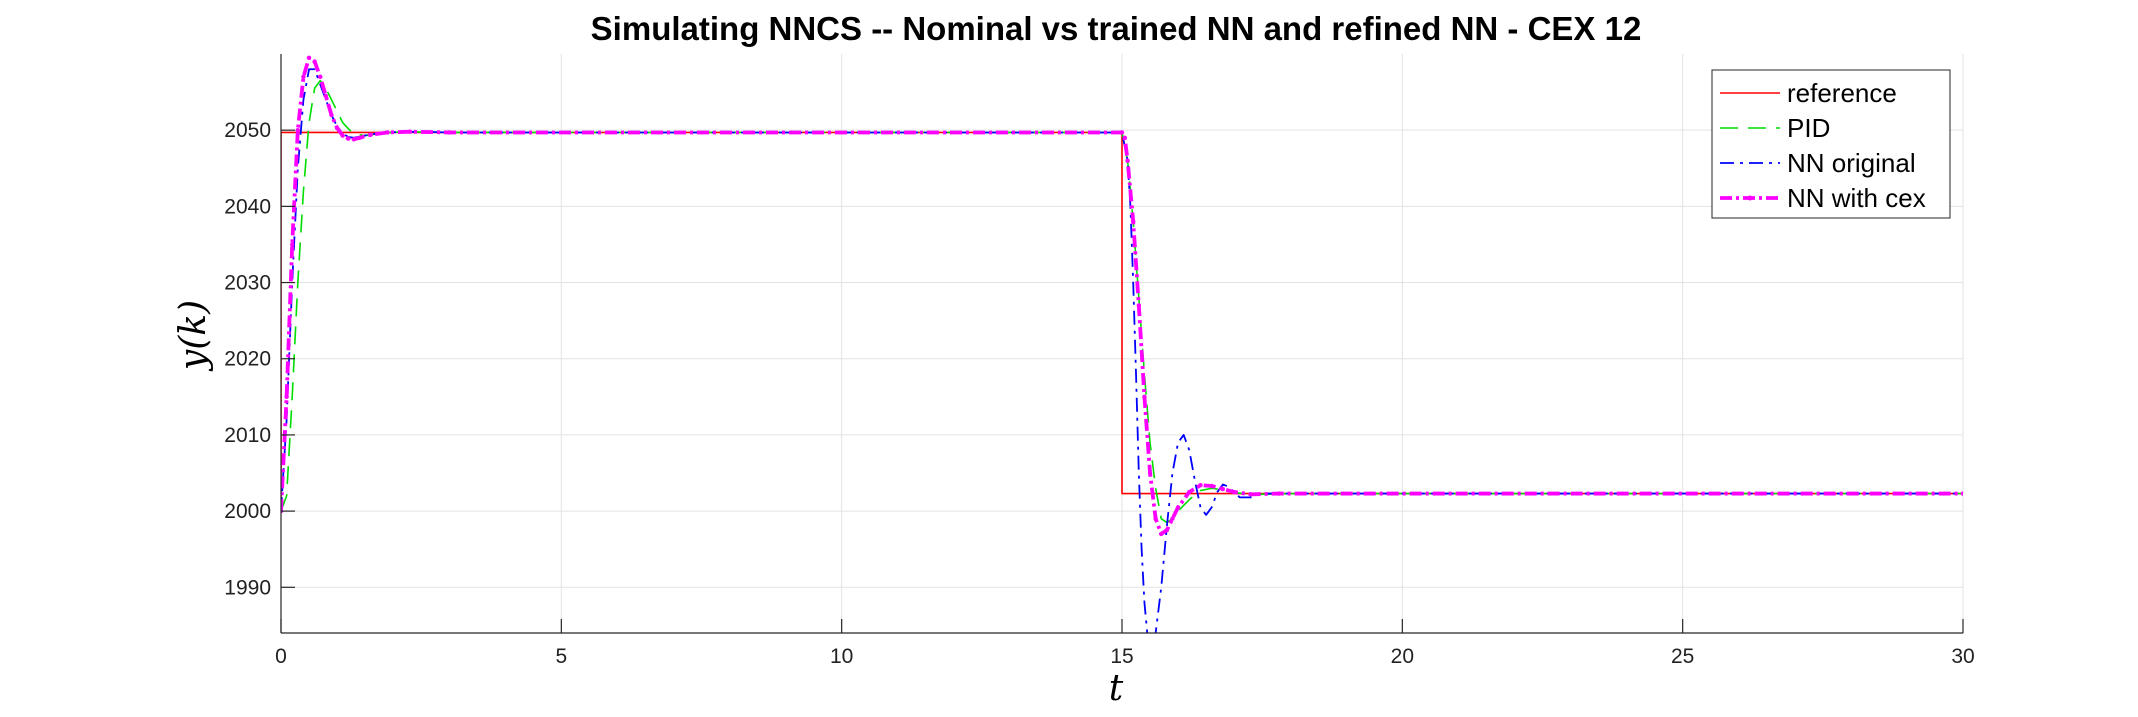  What do you see at coordinates (247, 283) in the screenshot?
I see `y-tick-label: 2030` at bounding box center [247, 283].